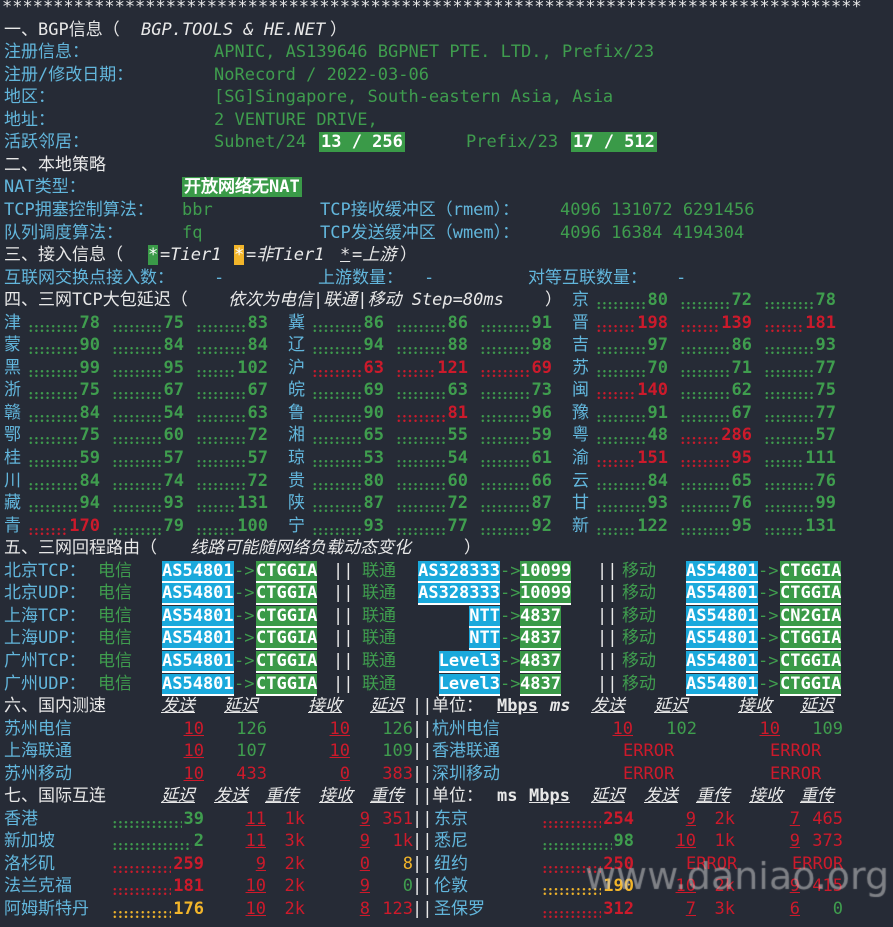 The width and height of the screenshot is (893, 927). What do you see at coordinates (587, 277) in the screenshot?
I see `peers-label: 对等互联数量：` at bounding box center [587, 277].